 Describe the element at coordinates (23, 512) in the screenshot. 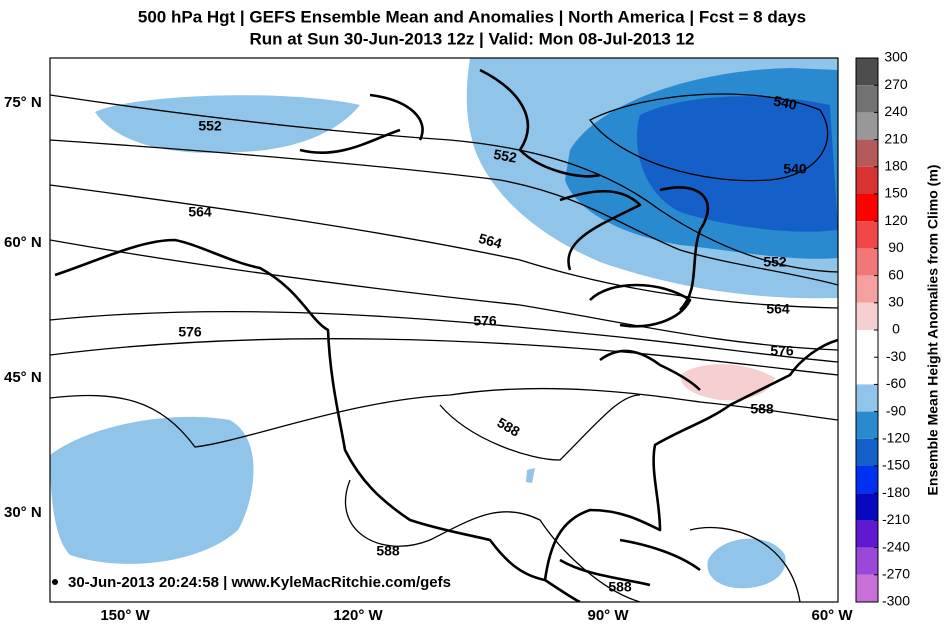

I see `lat-label: 30° N` at that location.